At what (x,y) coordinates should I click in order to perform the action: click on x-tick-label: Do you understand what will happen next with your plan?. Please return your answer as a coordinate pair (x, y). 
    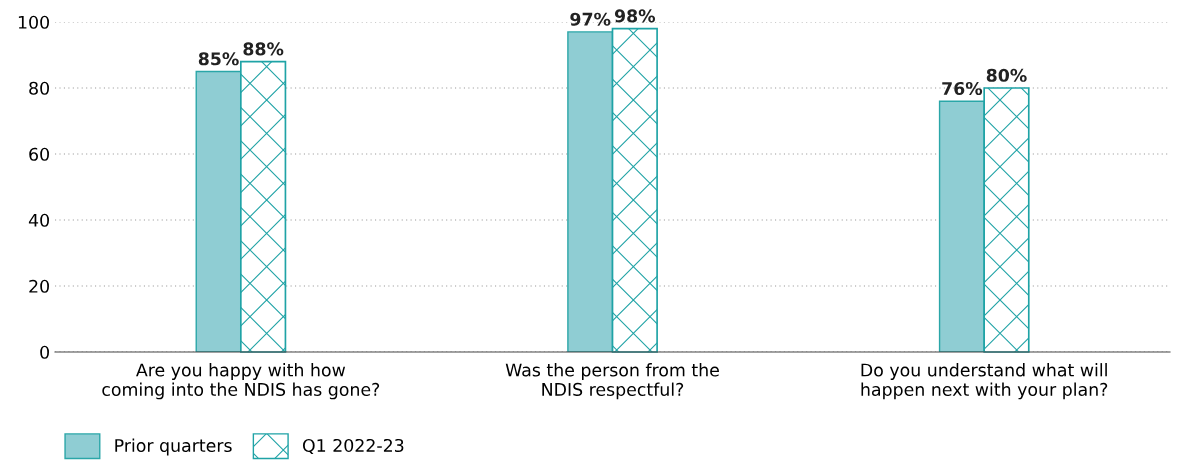
    Looking at the image, I should click on (984, 381).